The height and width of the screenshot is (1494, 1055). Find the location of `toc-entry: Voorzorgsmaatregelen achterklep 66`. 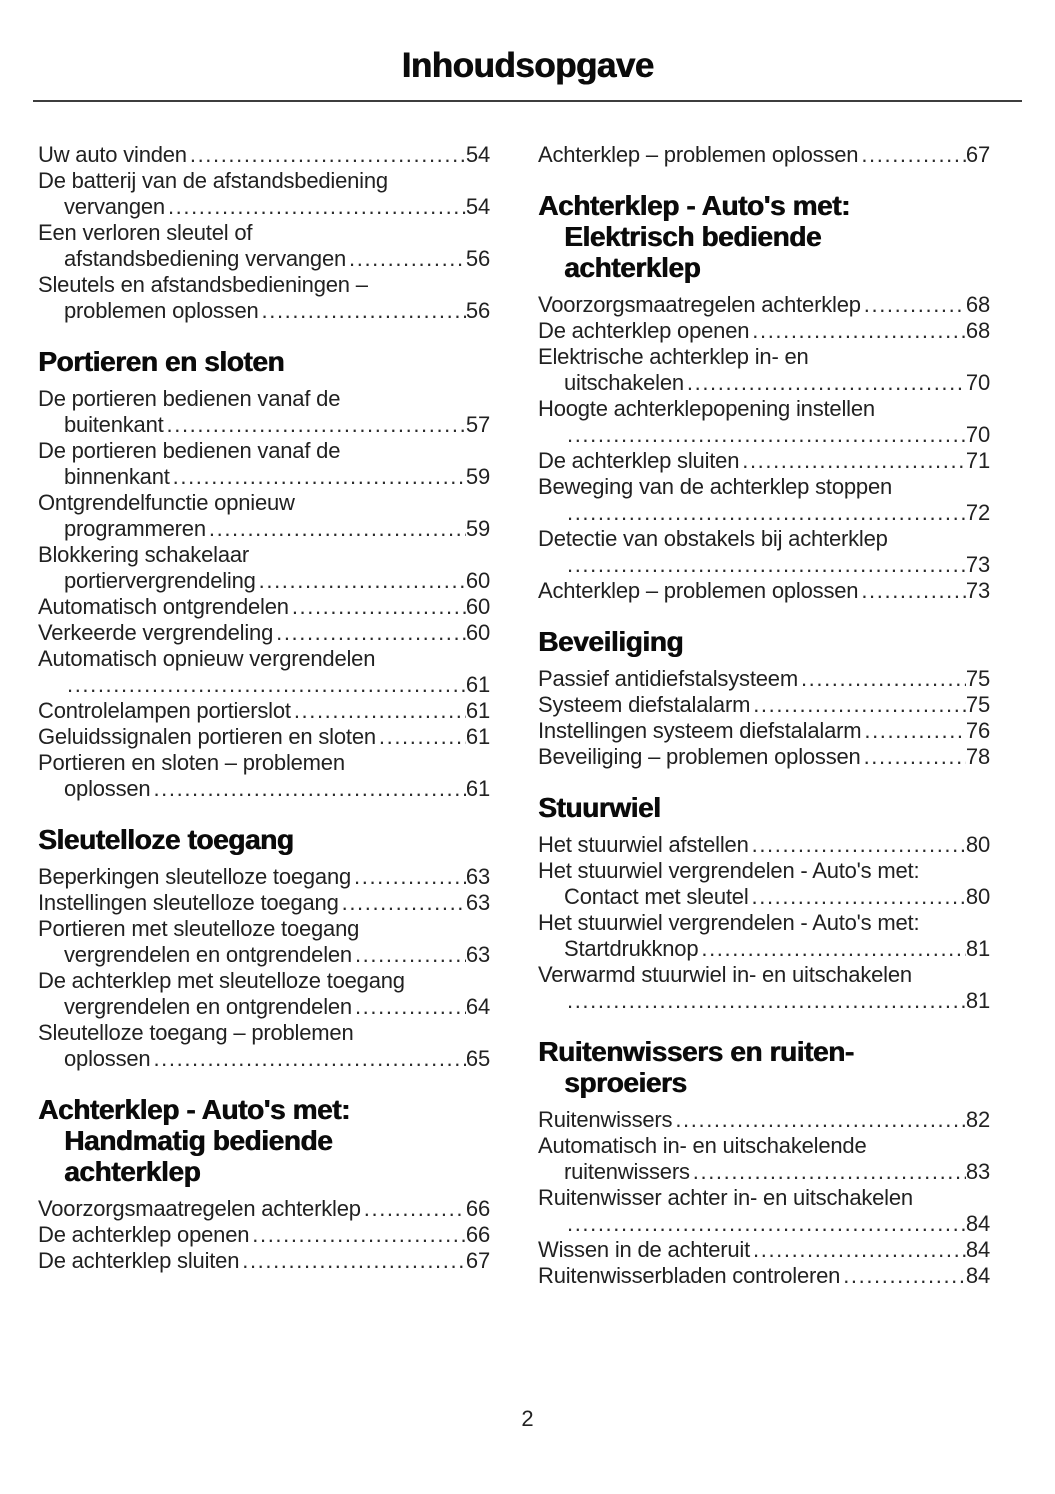

toc-entry: Voorzorgsmaatregelen achterklep 66 is located at coordinates (264, 1209).